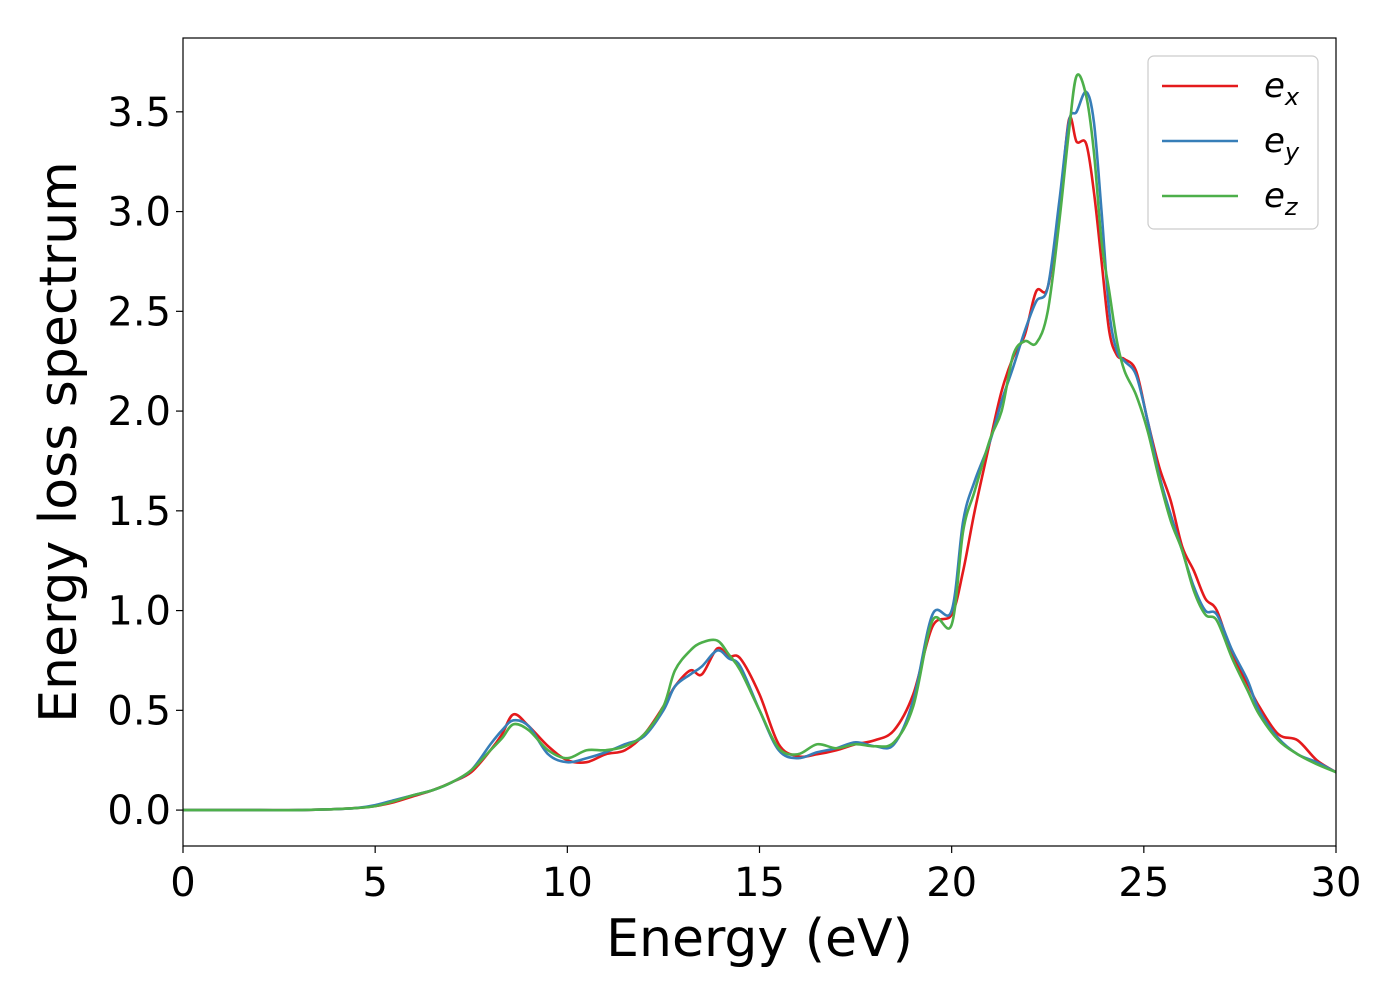  What do you see at coordinates (182, 883) in the screenshot?
I see `x-tick-label: 0` at bounding box center [182, 883].